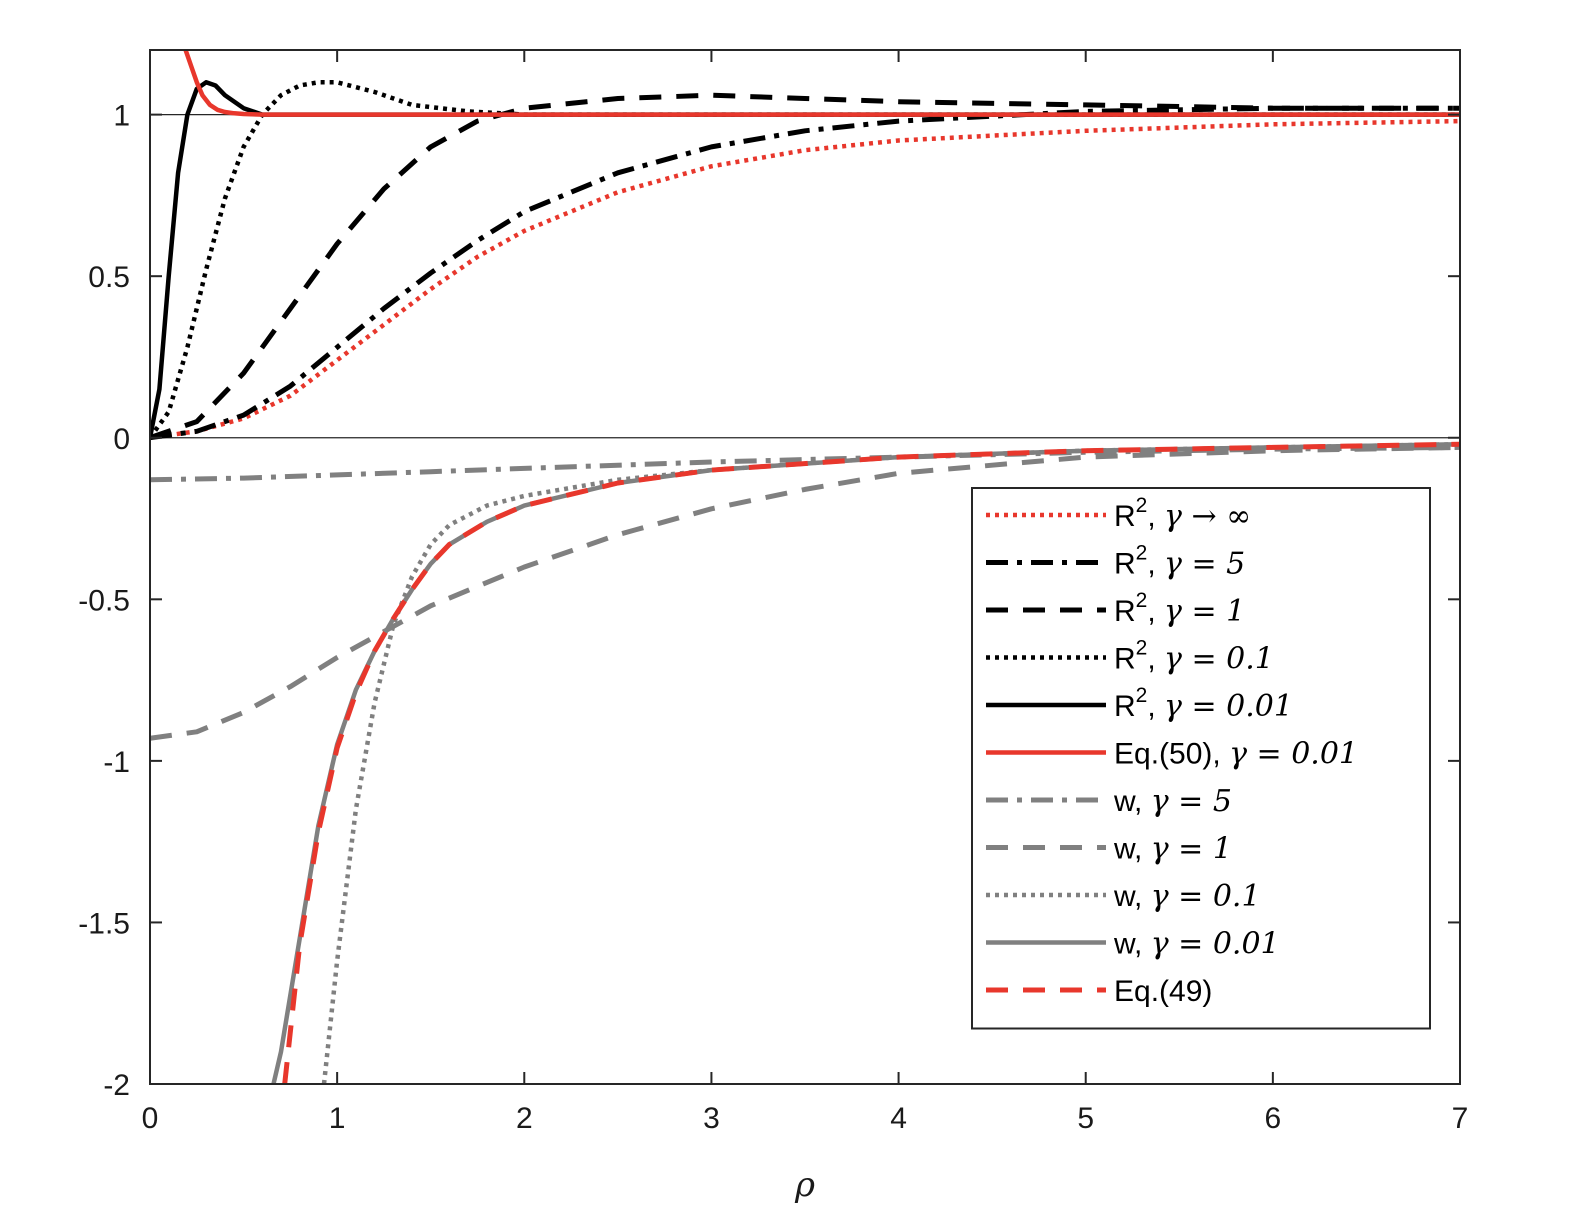 The image size is (1590, 1224). Describe the element at coordinates (1187, 896) in the screenshot. I see `legend-label-8: w, γ = 0.1` at that location.